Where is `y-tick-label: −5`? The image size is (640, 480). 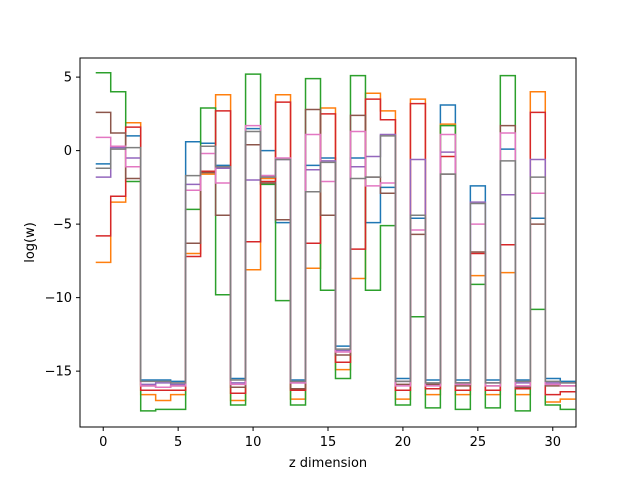 y-tick-label: −5 is located at coordinates (62, 225).